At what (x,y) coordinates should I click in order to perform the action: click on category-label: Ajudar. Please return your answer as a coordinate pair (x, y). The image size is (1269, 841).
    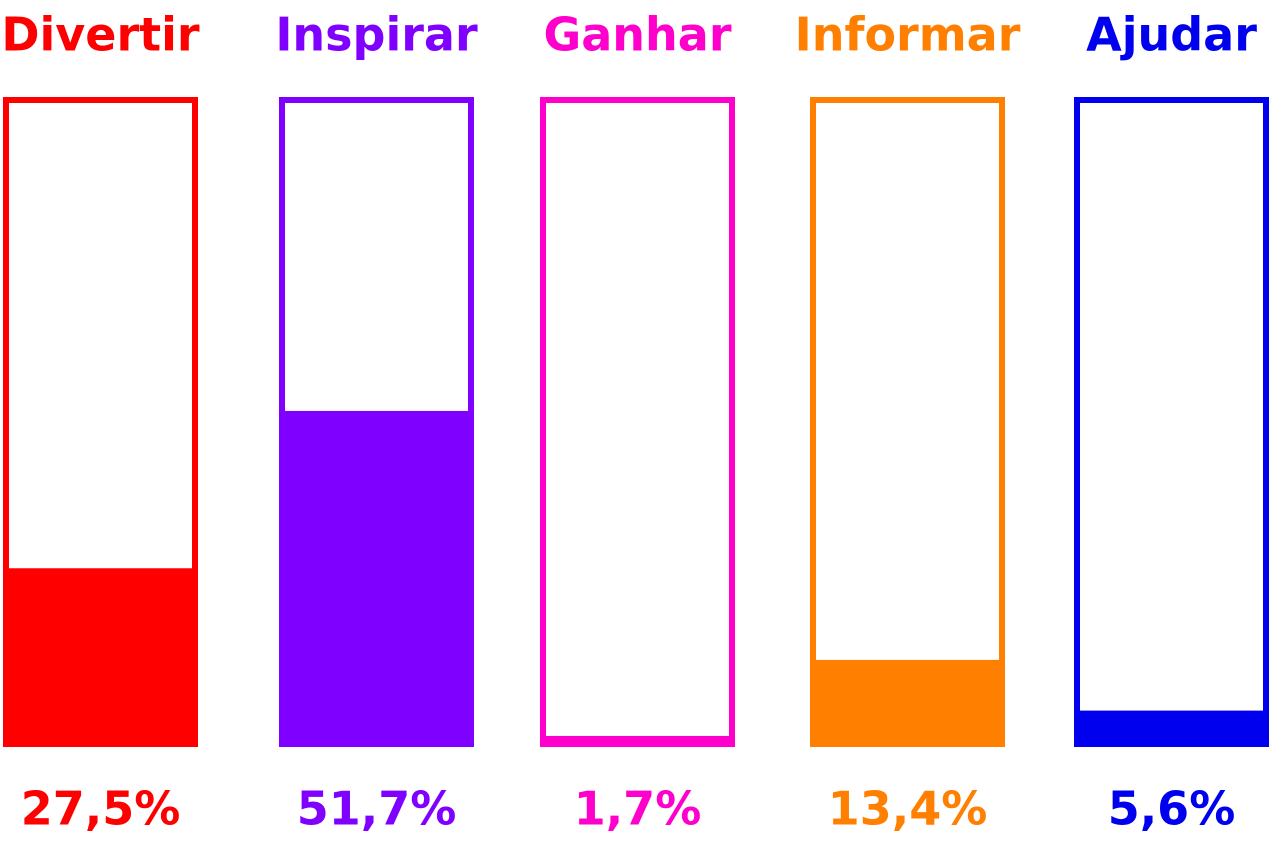
    Looking at the image, I should click on (1171, 35).